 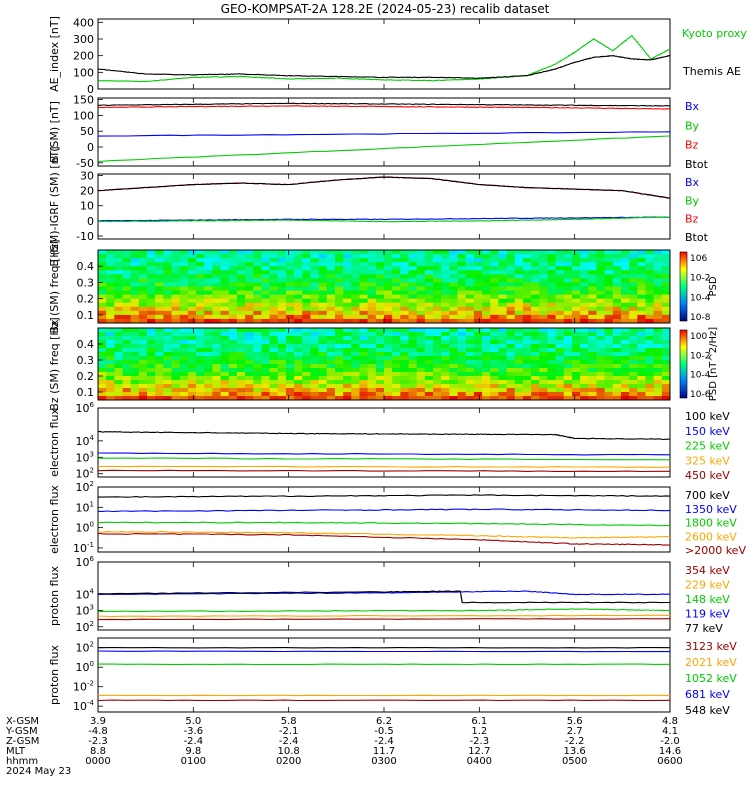 I want to click on y-tick-label: 106, so click(x=85, y=562).